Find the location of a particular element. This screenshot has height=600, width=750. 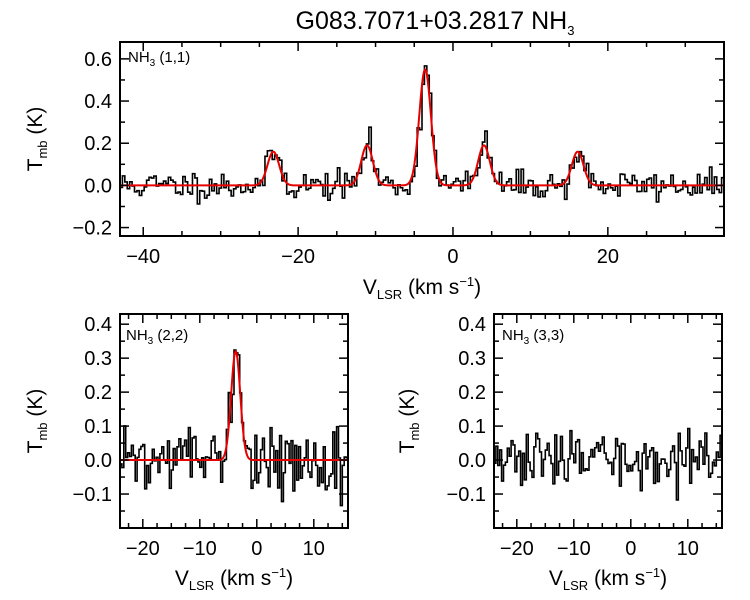

y-tick-label: 0.6 is located at coordinates (98, 60).